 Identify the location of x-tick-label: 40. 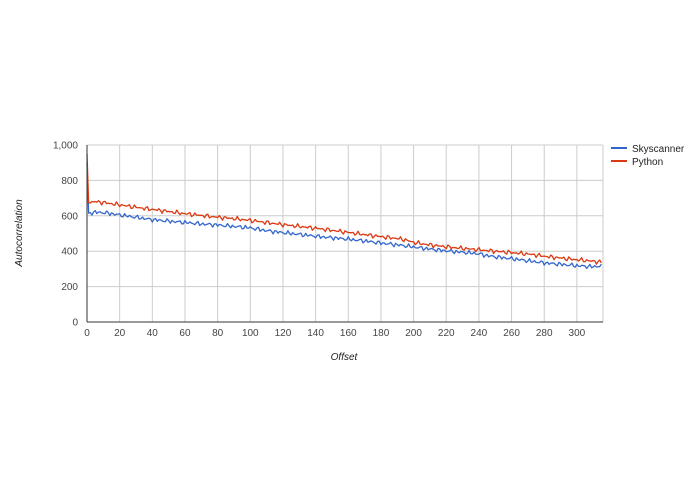
(153, 333).